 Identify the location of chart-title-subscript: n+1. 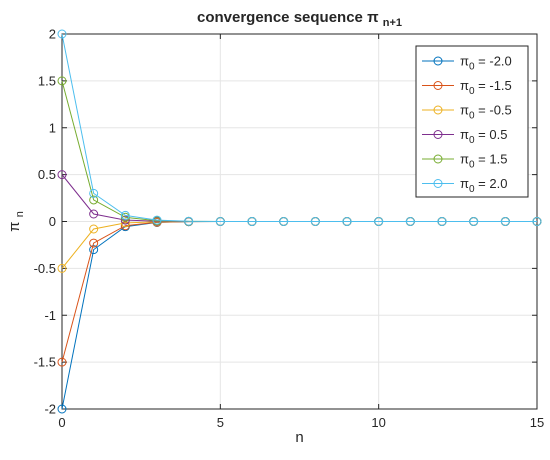
(392, 23).